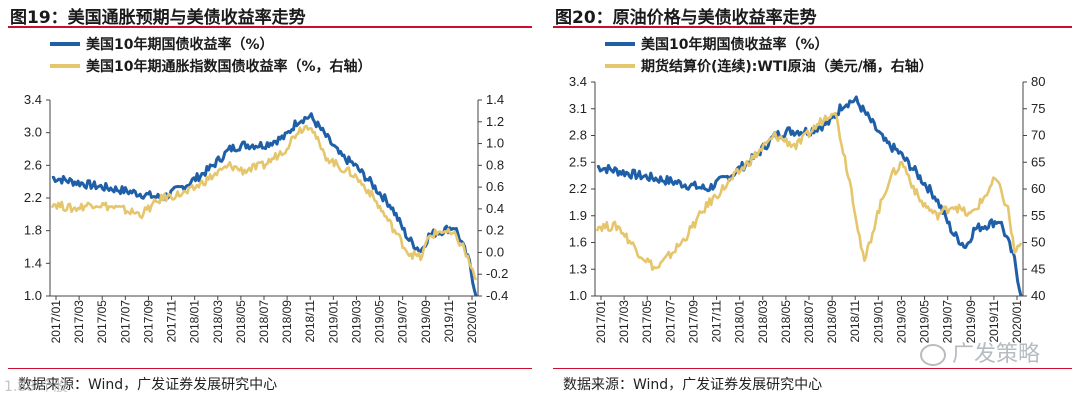 Image resolution: width=1080 pixels, height=403 pixels. Describe the element at coordinates (495, 186) in the screenshot. I see `right-tick-label: 0.6` at that location.